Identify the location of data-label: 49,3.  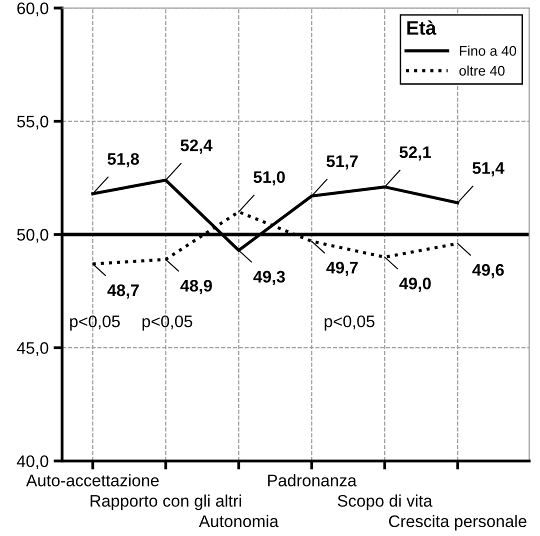
(269, 278).